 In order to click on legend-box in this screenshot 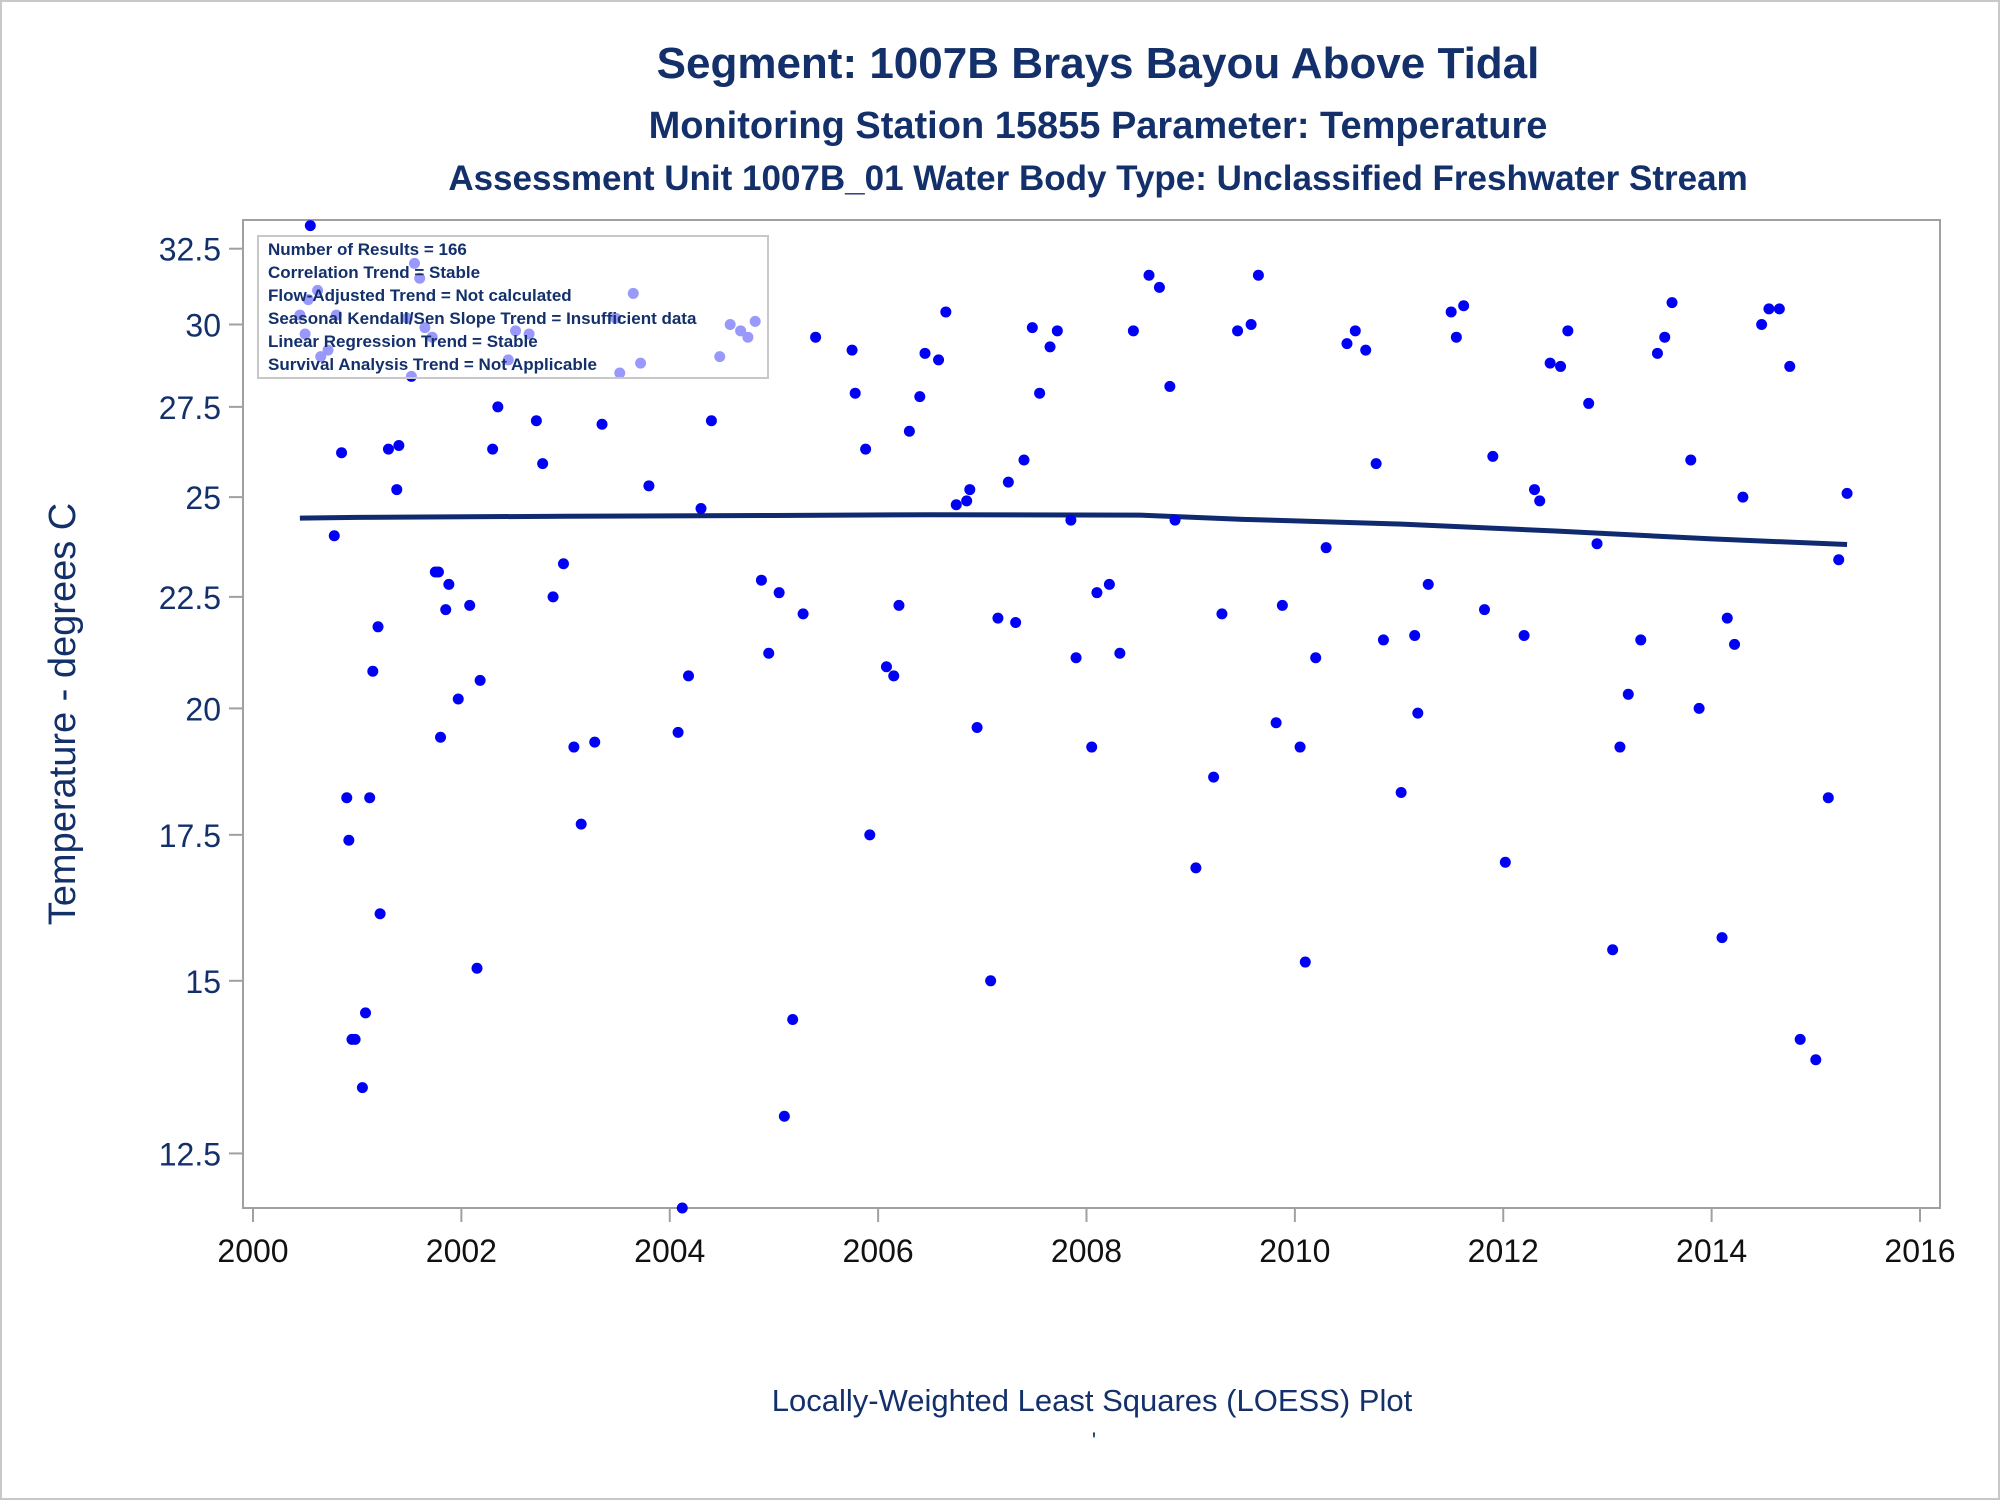, I will do `click(513, 307)`.